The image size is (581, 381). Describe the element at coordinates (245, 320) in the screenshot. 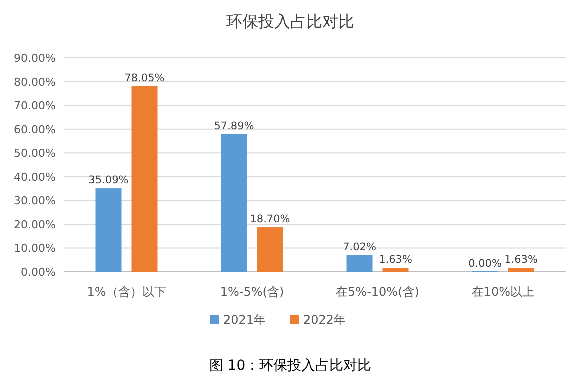

I see `legend-label: 2021年` at that location.